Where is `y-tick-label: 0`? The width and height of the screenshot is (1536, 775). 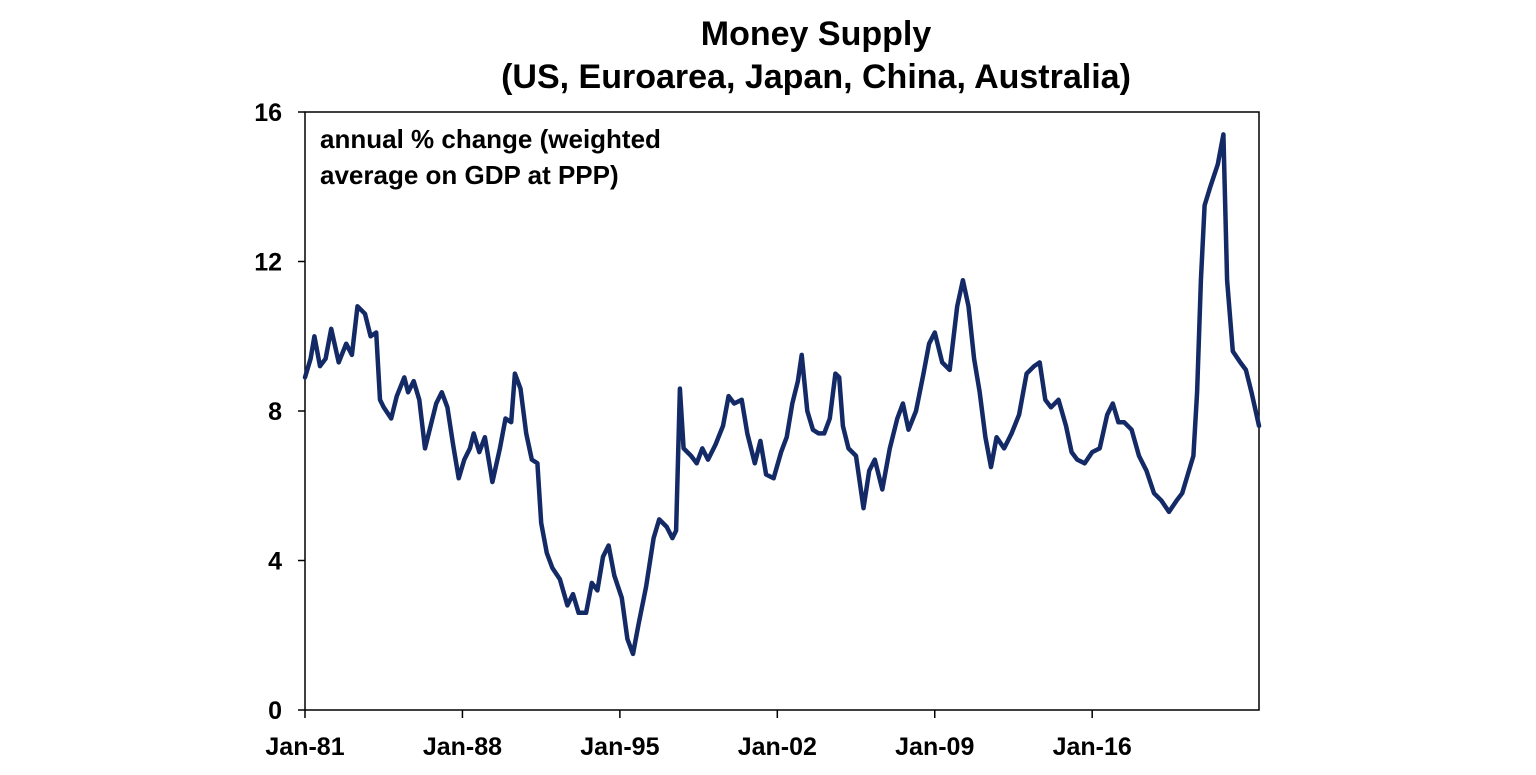 y-tick-label: 0 is located at coordinates (275, 711).